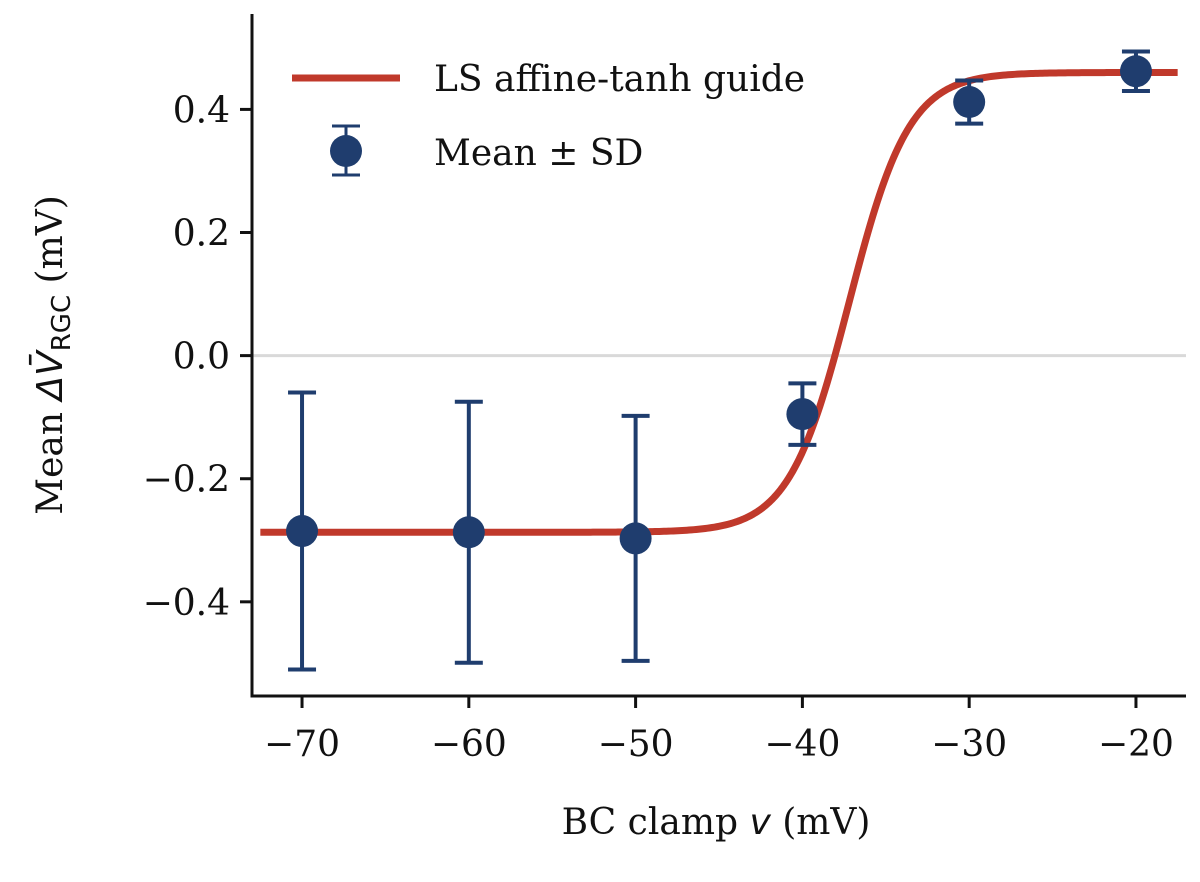  Describe the element at coordinates (719, 730) in the screenshot. I see `x-axis-ticks: −70 −60 −50 −40 −30 −20` at that location.